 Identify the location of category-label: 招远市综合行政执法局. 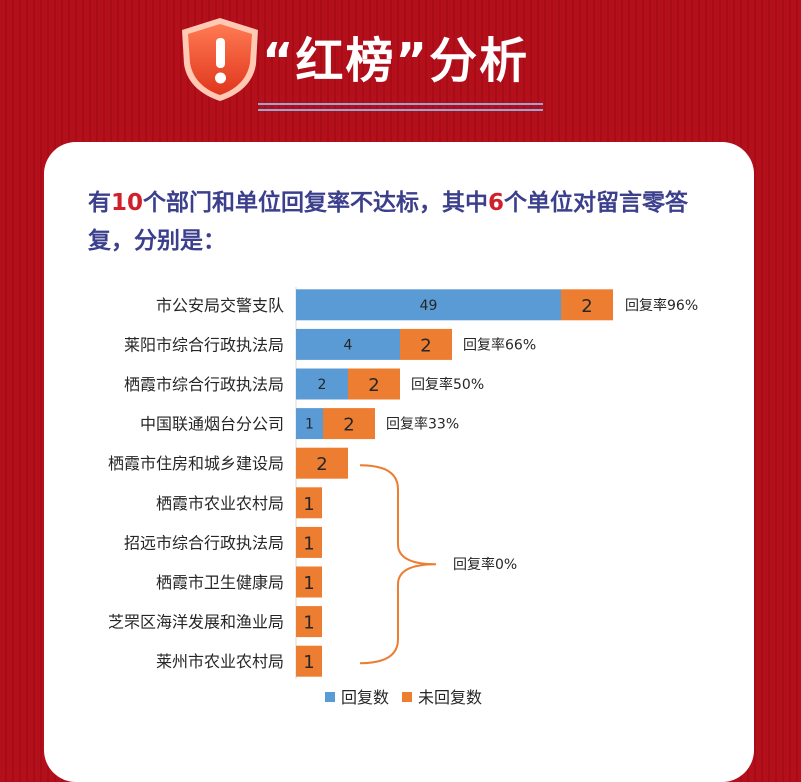
(204, 542).